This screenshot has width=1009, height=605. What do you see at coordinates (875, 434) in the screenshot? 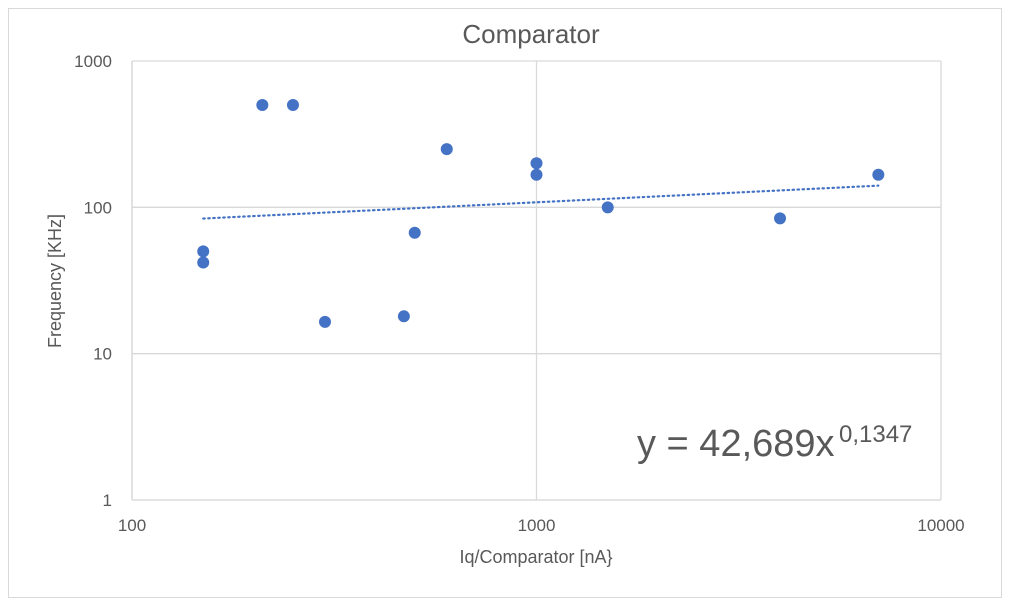
I see `equation-exponent: 0,1347` at bounding box center [875, 434].